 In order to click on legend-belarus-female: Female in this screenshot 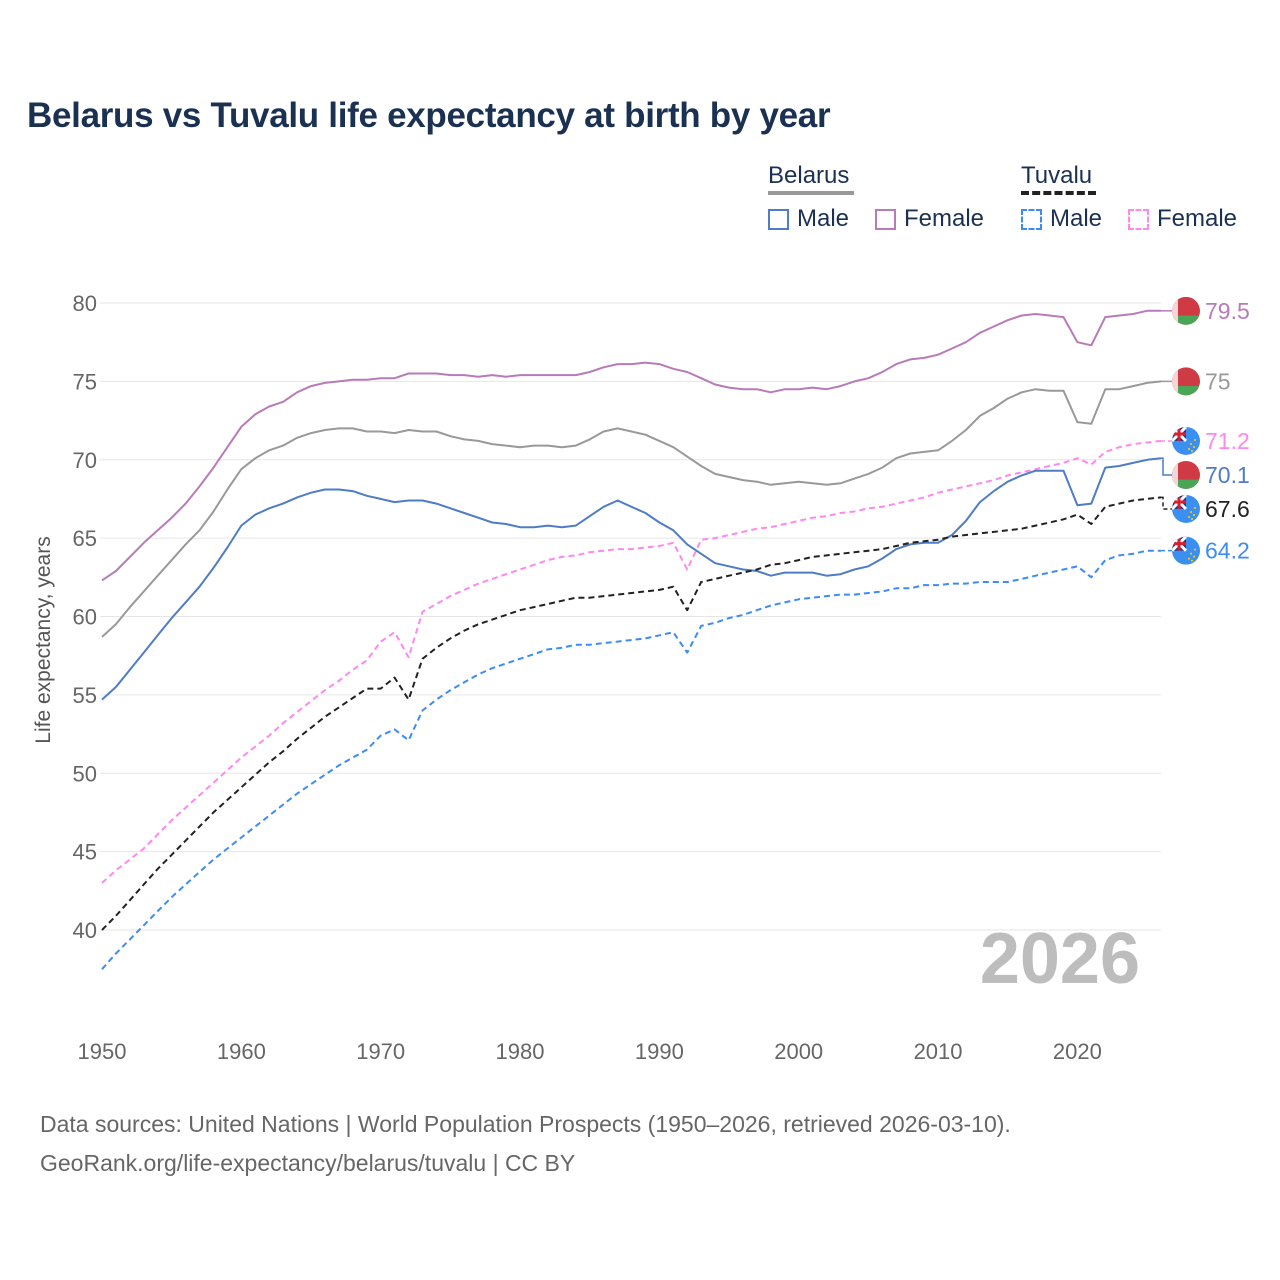, I will do `click(929, 219)`.